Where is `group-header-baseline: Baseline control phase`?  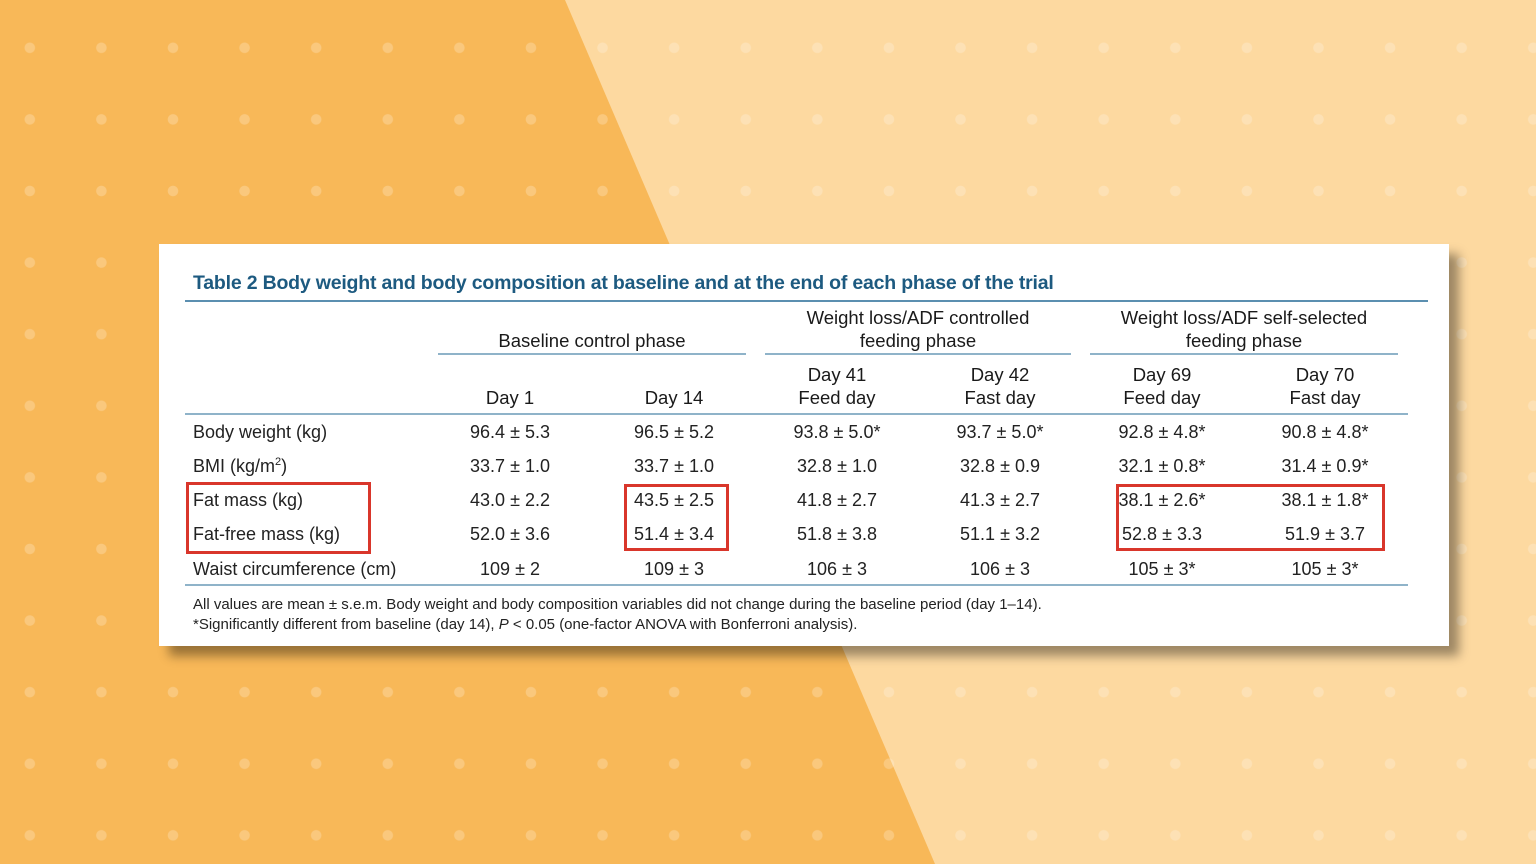
group-header-baseline: Baseline control phase is located at coordinates (592, 340).